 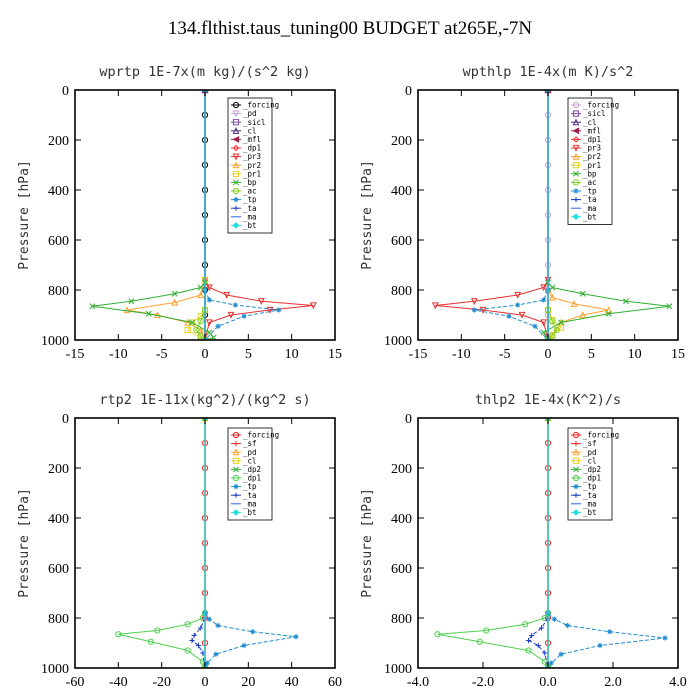 I want to click on x-tick-label: -2.0, so click(x=483, y=682).